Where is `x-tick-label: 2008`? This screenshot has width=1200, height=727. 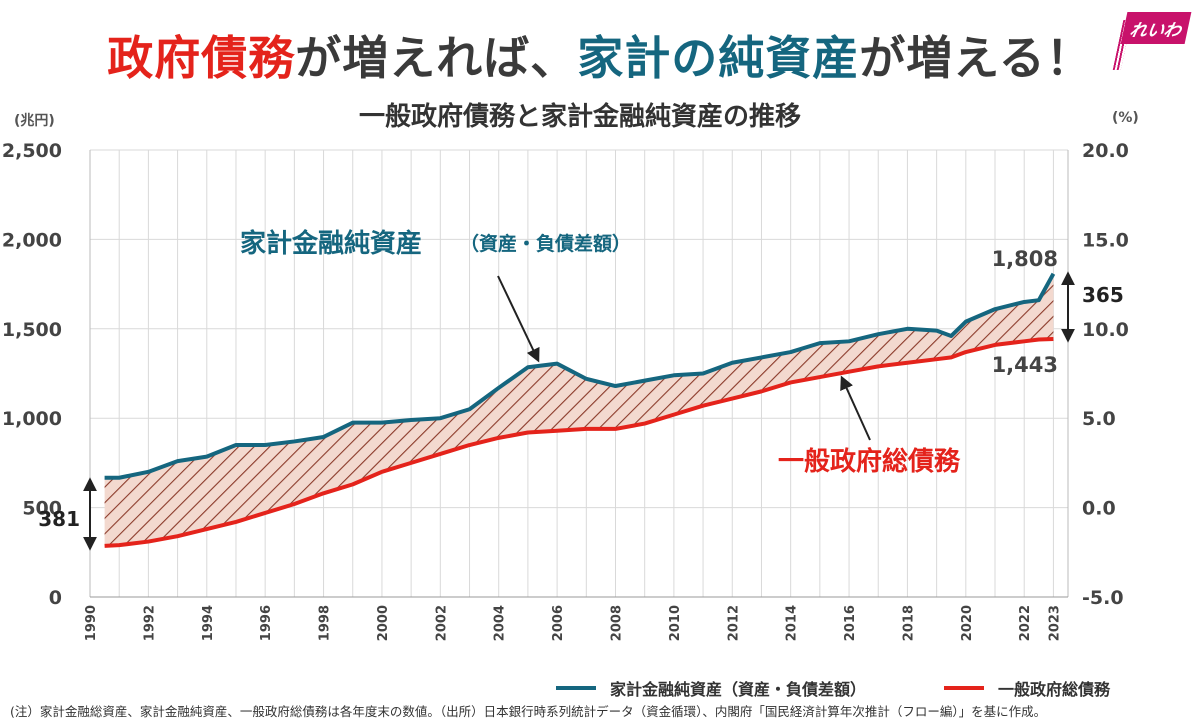 x-tick-label: 2008 is located at coordinates (616, 623).